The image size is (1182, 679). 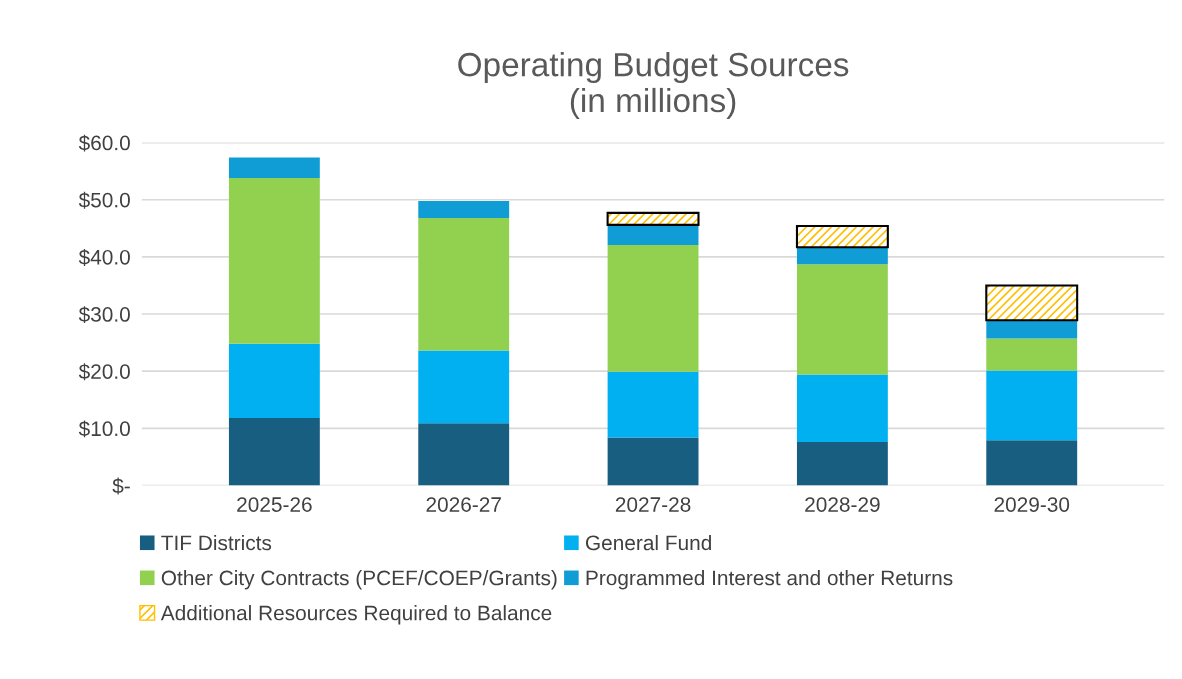 I want to click on legend-label: Other City Contracts (PCEF/COEP/Grants), so click(x=359, y=580).